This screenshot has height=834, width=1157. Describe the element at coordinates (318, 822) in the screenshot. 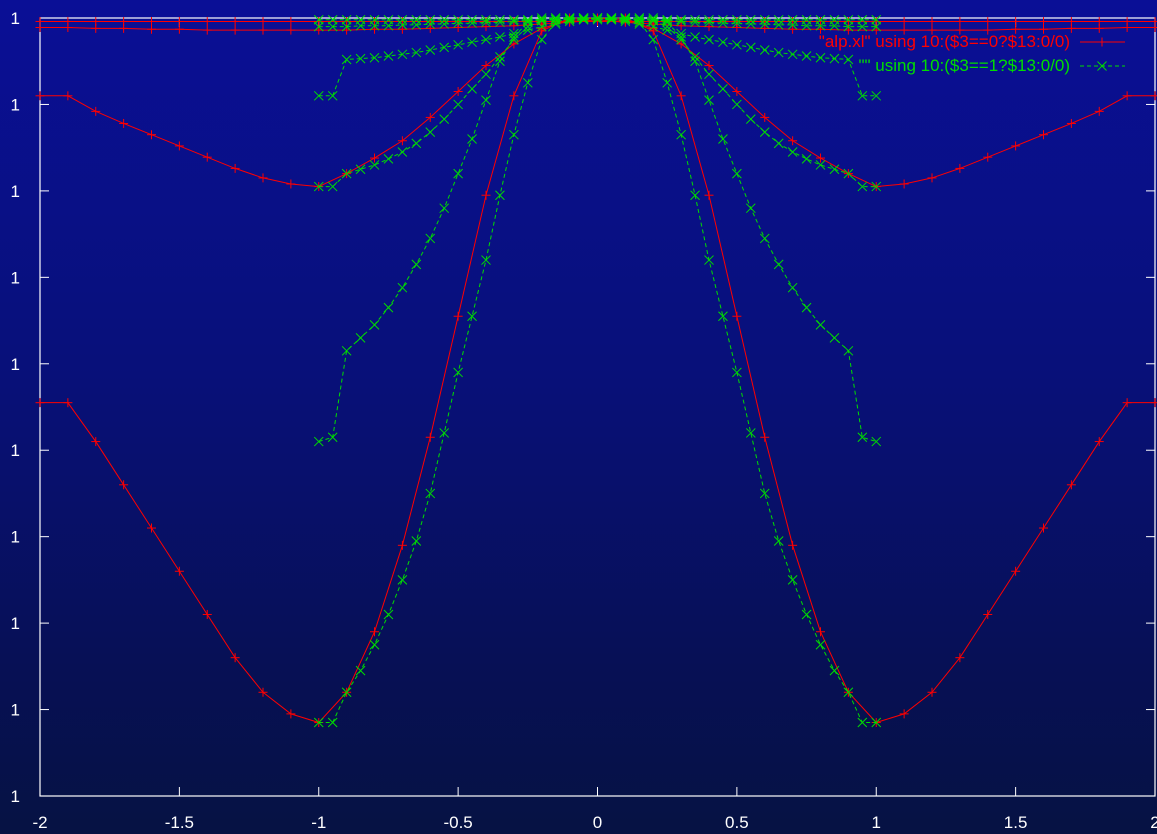

I see `x-tick-label: -1` at that location.